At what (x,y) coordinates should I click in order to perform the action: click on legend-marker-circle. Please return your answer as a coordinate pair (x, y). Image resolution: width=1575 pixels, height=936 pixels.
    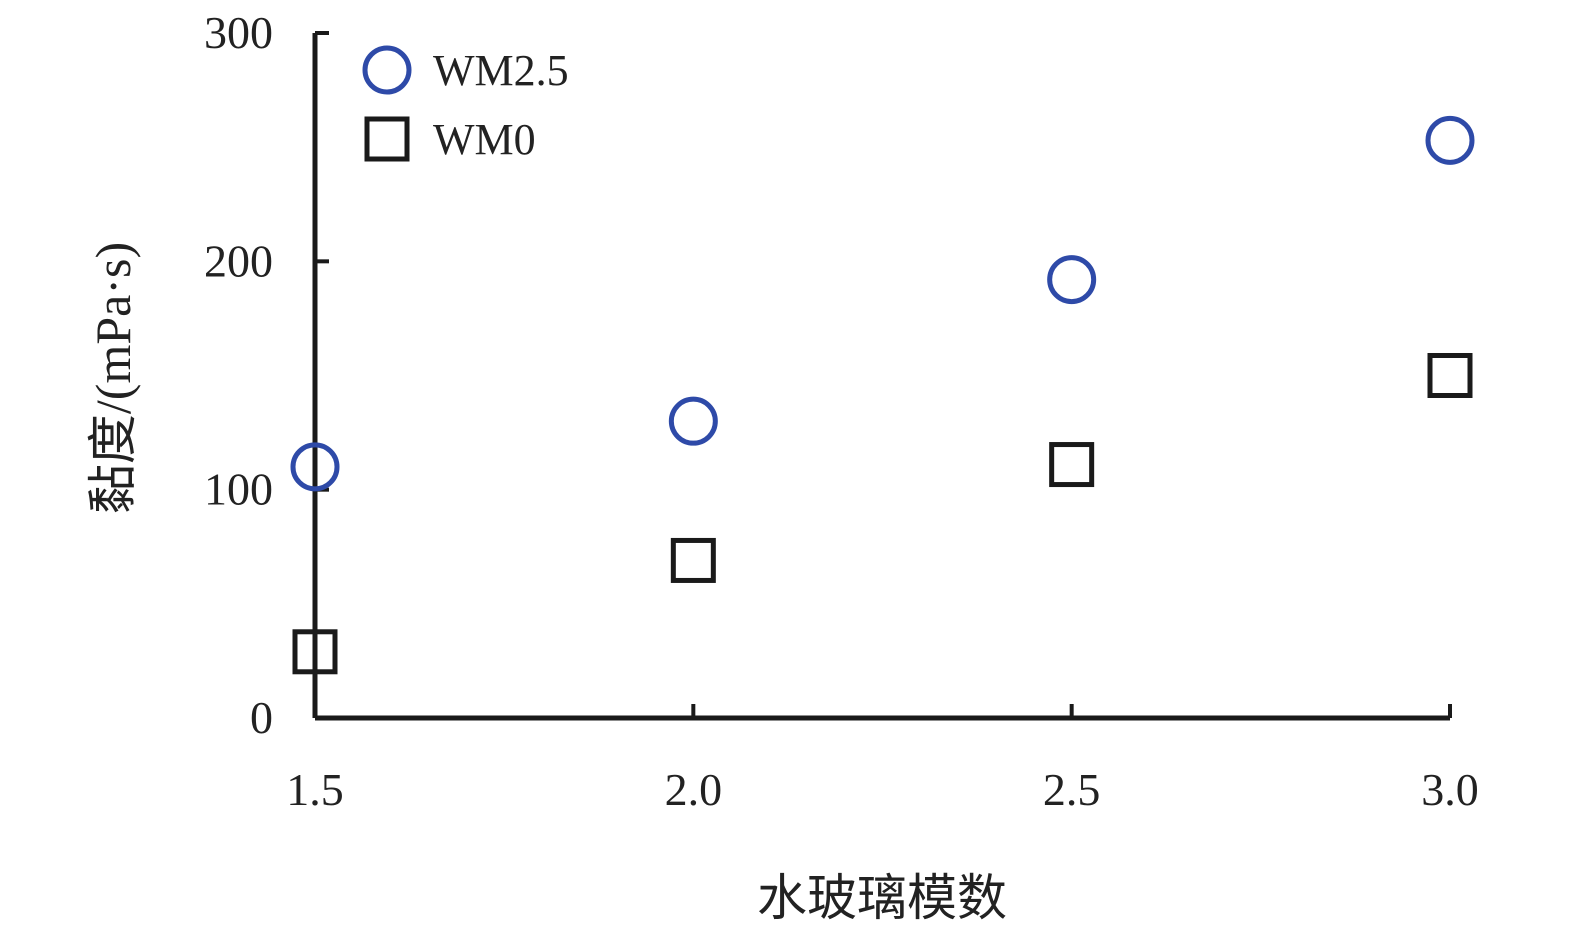
    Looking at the image, I should click on (387, 70).